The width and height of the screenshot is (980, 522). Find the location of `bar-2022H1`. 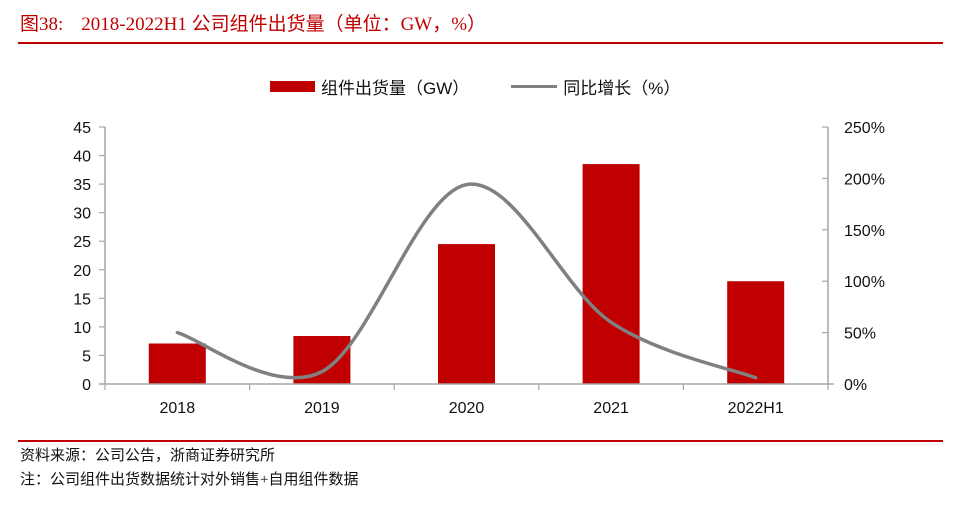

bar-2022H1 is located at coordinates (756, 332).